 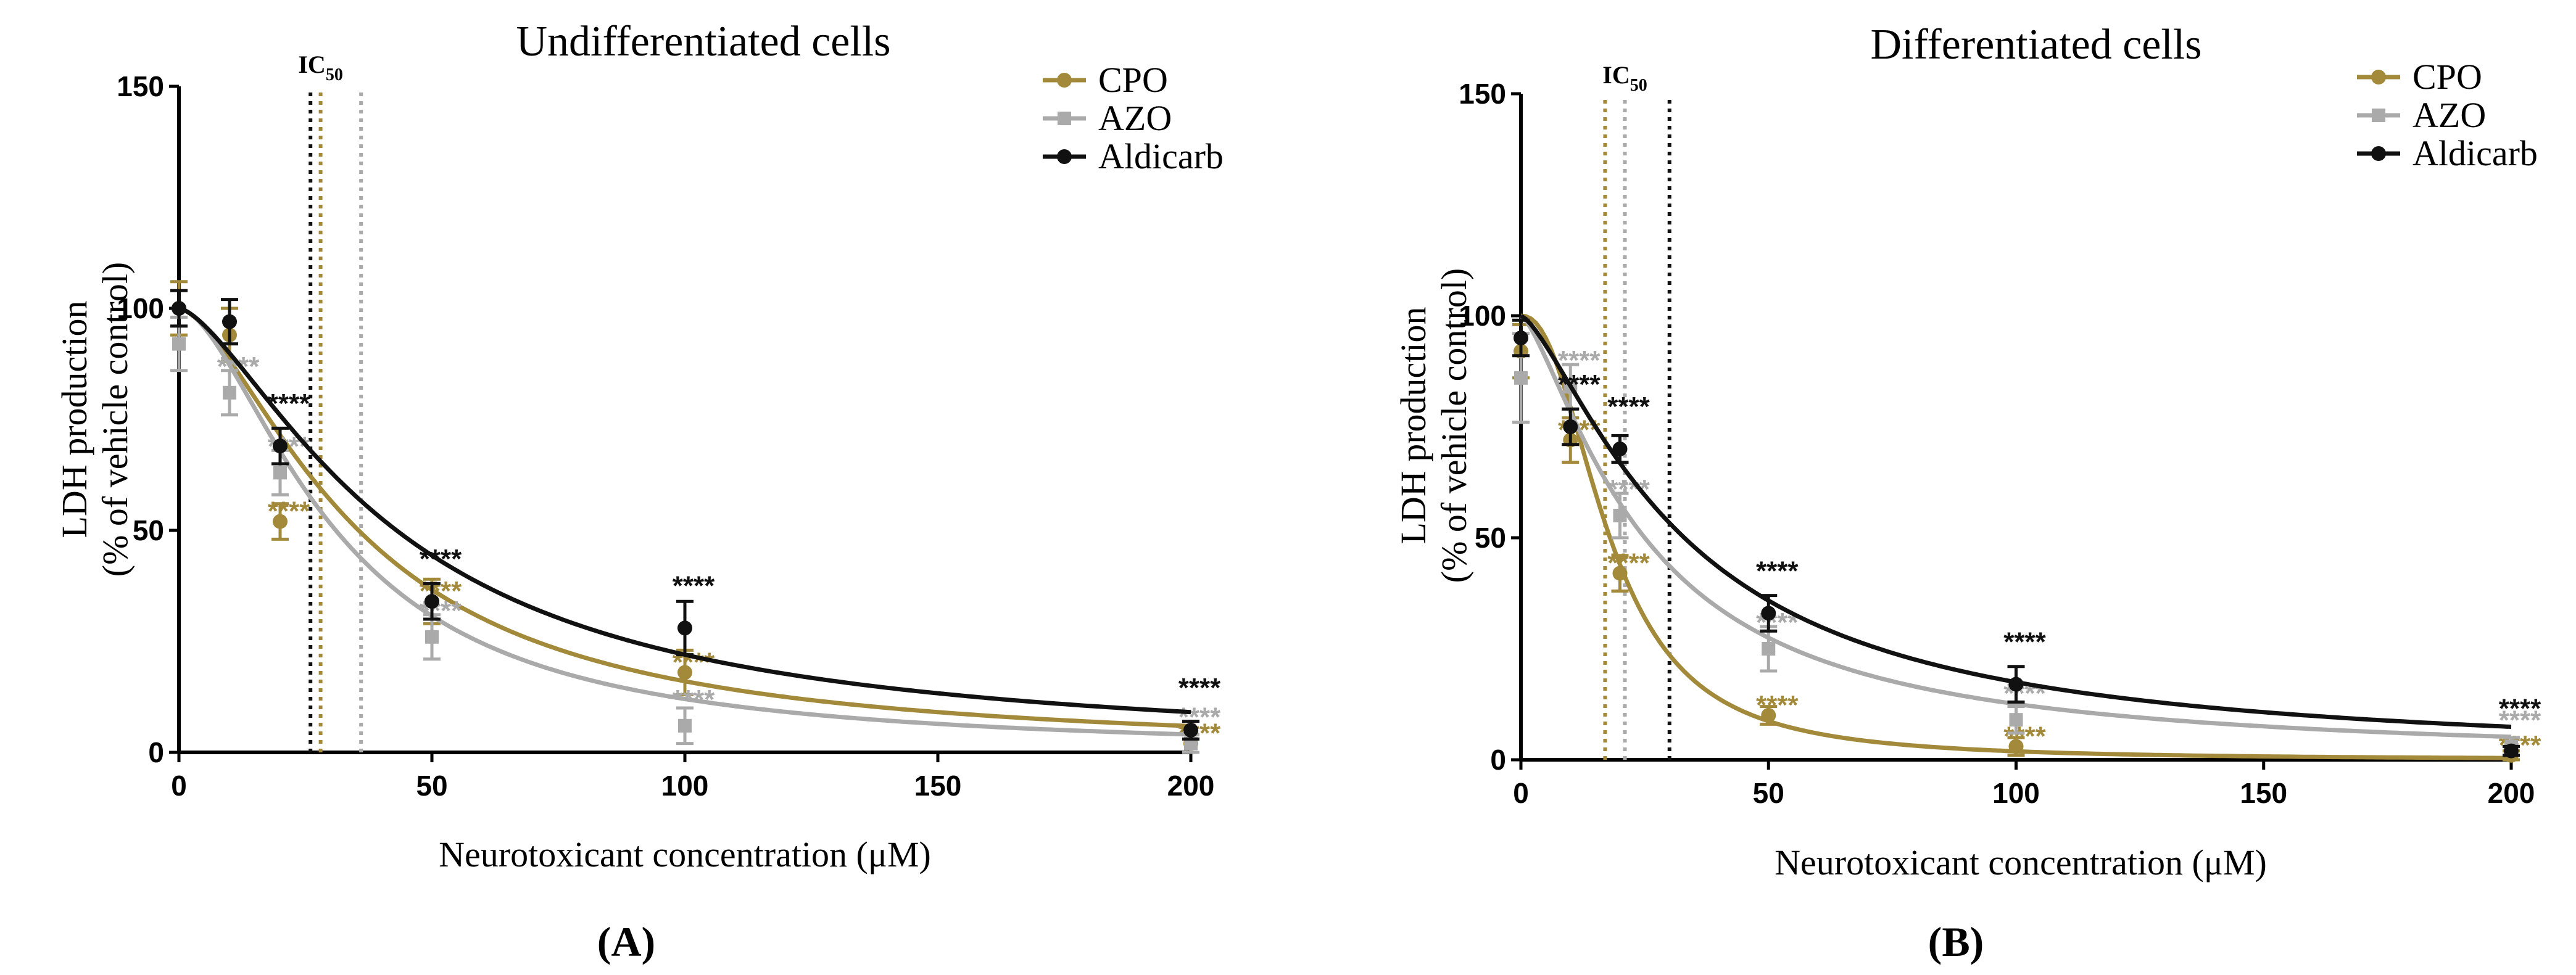 What do you see at coordinates (2036, 44) in the screenshot?
I see `chart-title: Differentiated cells` at bounding box center [2036, 44].